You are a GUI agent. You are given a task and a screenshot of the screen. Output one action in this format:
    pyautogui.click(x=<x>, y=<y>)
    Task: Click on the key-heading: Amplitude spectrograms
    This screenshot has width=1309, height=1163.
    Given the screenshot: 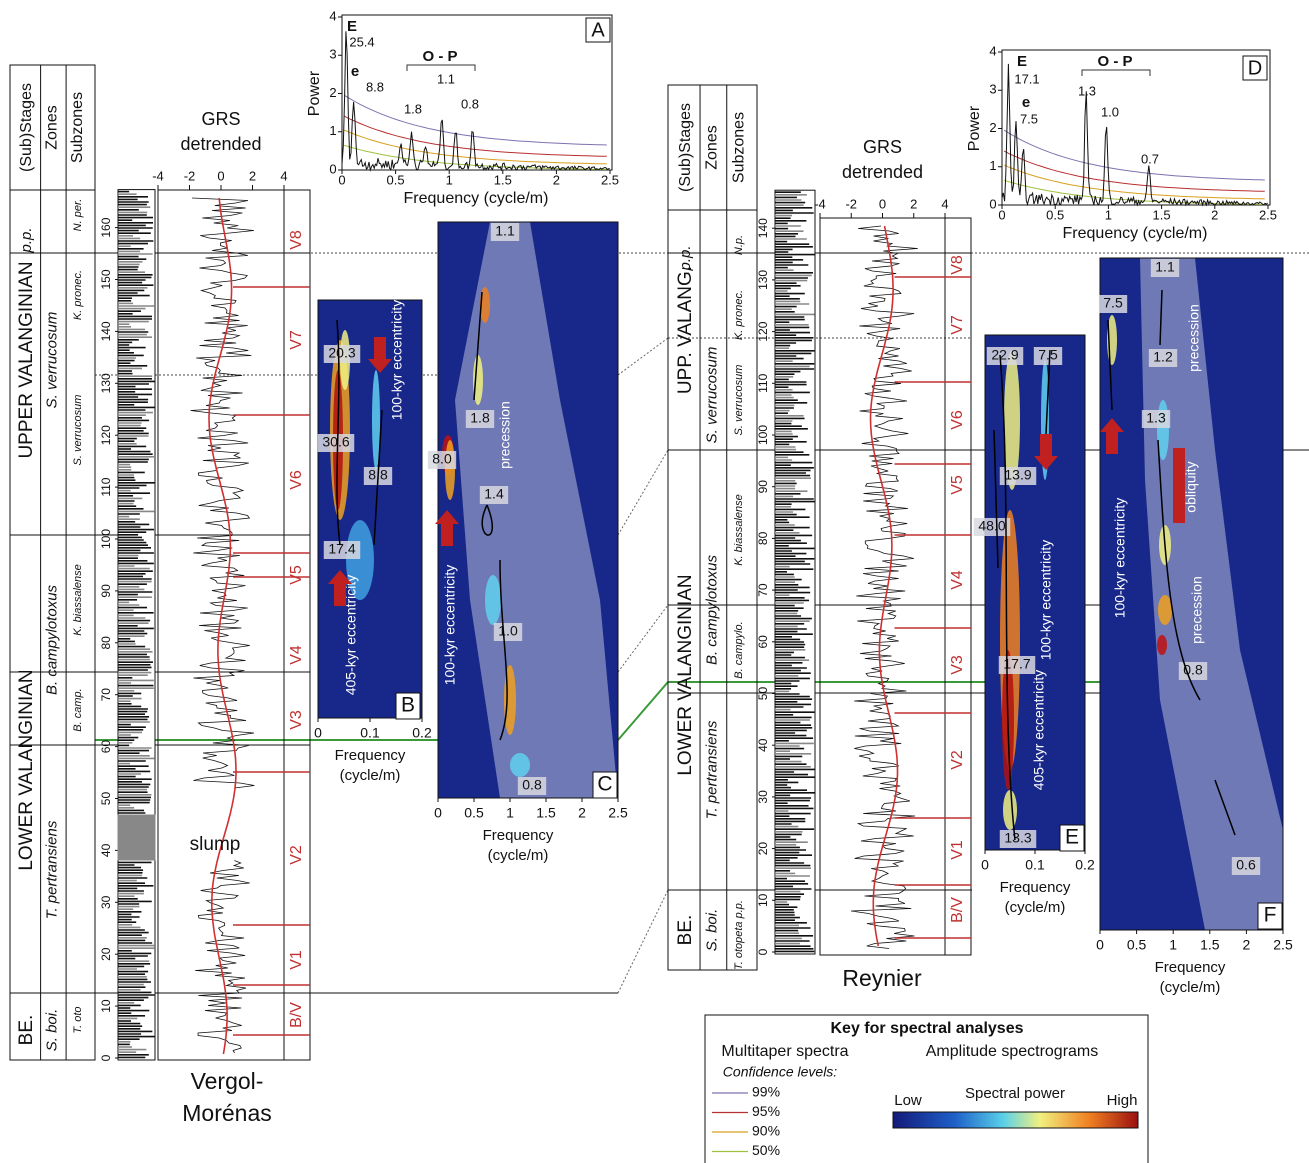 What is the action you would take?
    pyautogui.click(x=1012, y=1051)
    